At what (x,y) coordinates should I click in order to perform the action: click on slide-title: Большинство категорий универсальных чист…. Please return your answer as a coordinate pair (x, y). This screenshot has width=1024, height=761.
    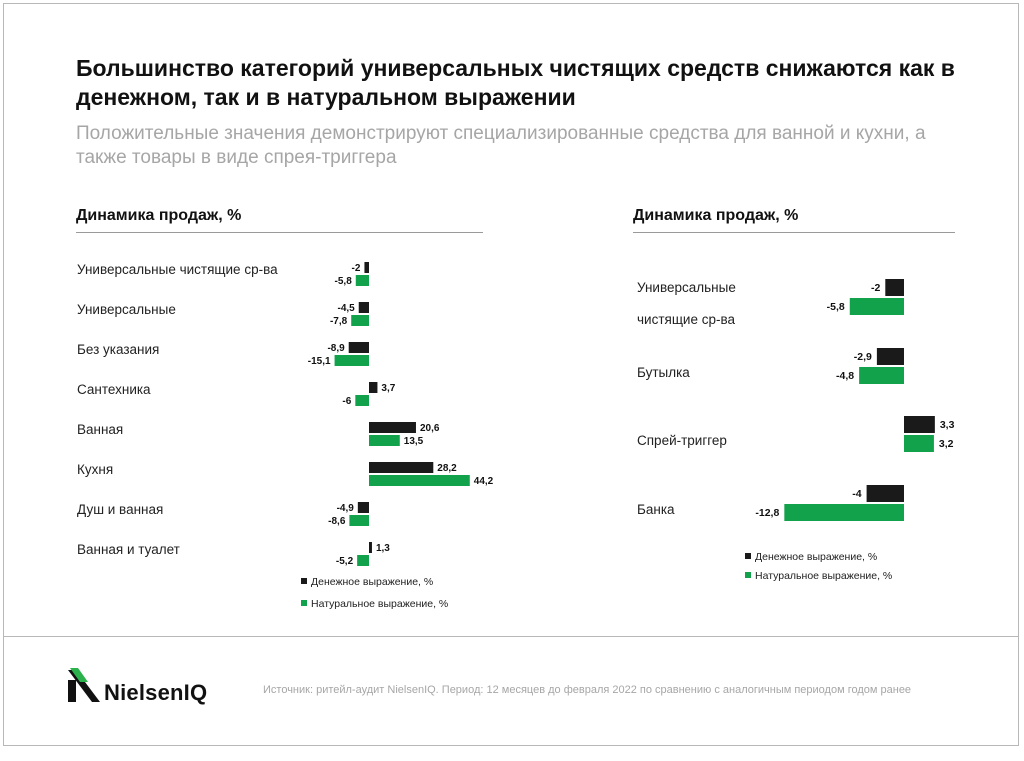
    Looking at the image, I should click on (515, 82).